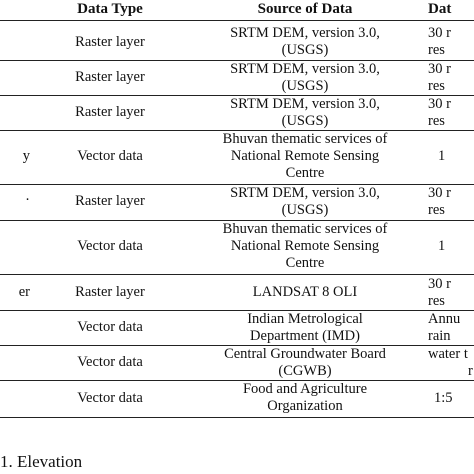 The width and height of the screenshot is (474, 474). What do you see at coordinates (305, 210) in the screenshot?
I see `row-5-source-line-2: (USGS)` at bounding box center [305, 210].